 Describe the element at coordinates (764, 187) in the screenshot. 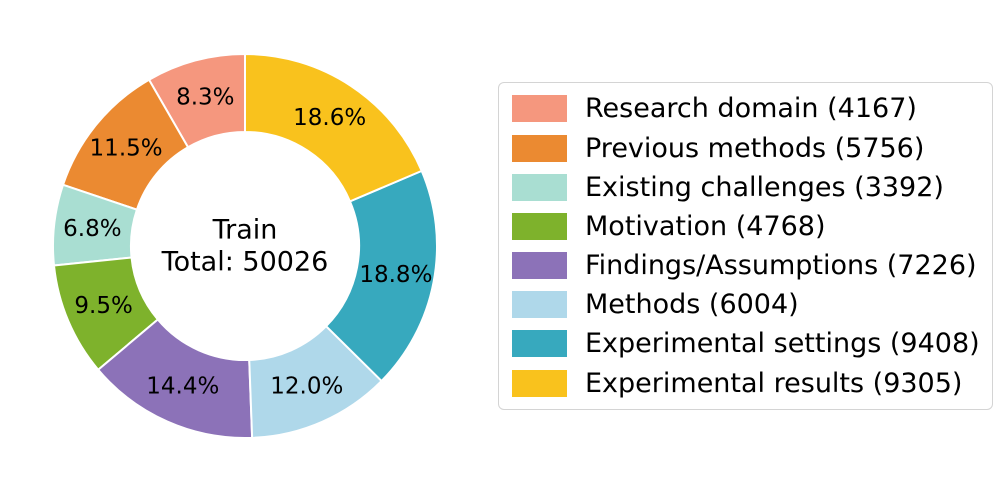

I see `legend-label: Existing challenges (3392)` at that location.